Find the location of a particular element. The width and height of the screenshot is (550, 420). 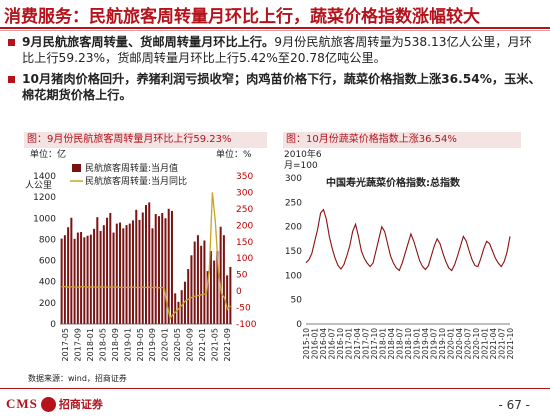

chart-2-title: 中国寿光蔬菜价格指数:总指数 is located at coordinates (393, 182).